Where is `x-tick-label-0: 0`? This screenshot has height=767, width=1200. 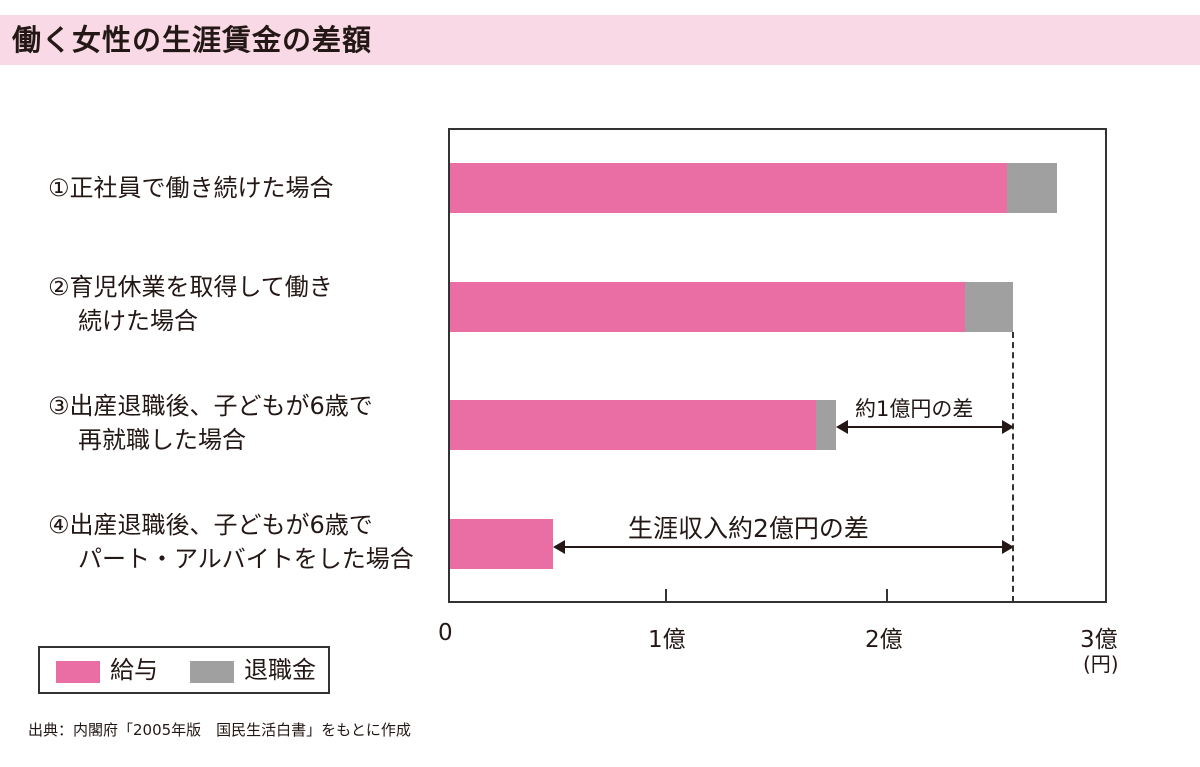
x-tick-label-0: 0 is located at coordinates (445, 633).